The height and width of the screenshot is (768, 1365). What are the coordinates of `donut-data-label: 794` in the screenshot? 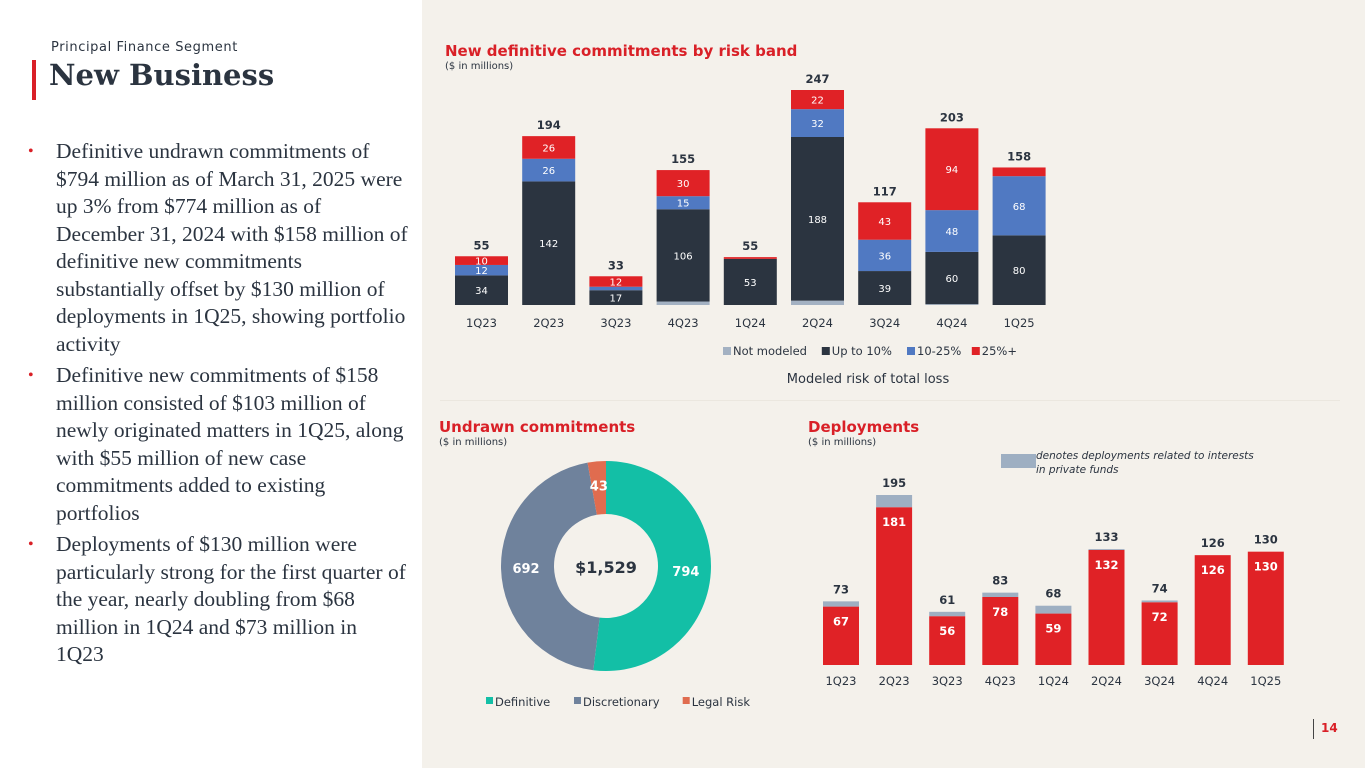 It's located at (685, 572).